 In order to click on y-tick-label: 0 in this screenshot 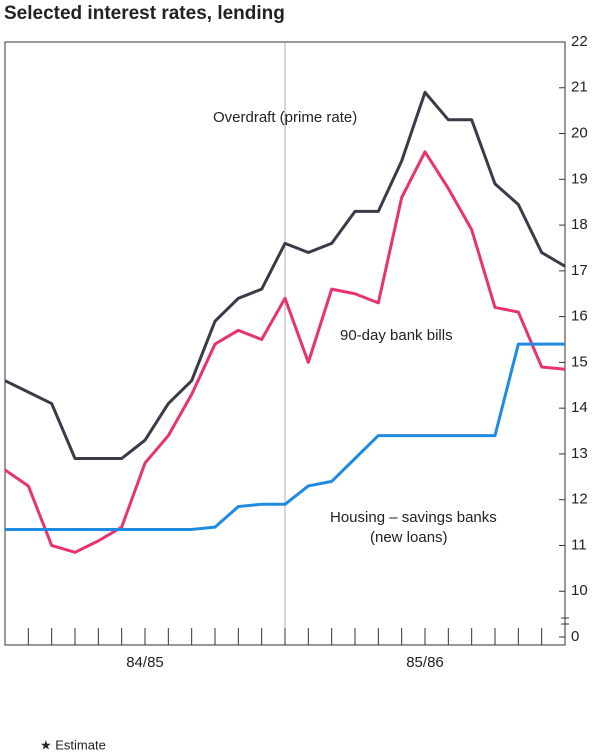, I will do `click(575, 636)`.